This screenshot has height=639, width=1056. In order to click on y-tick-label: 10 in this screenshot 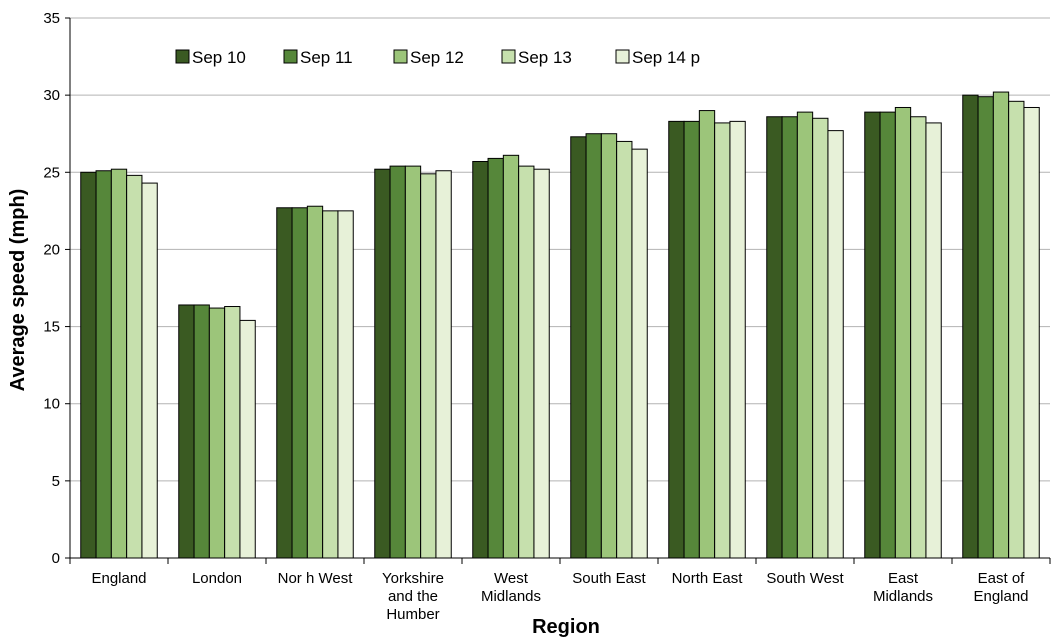, I will do `click(51, 404)`.